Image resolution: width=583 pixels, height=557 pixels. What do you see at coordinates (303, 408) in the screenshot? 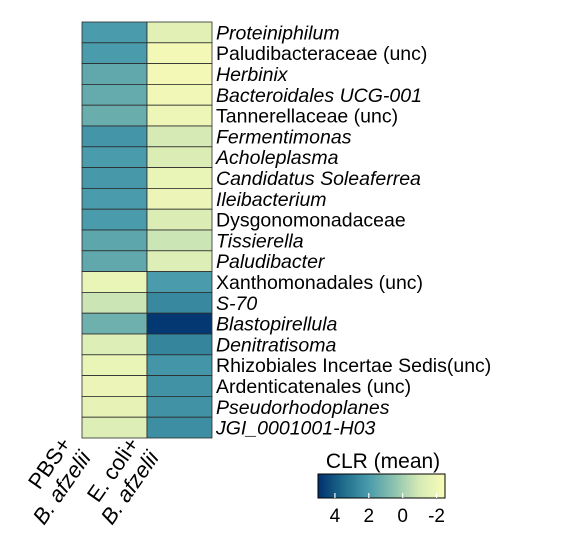
I see `row-label: Pseudorhodoplanes` at bounding box center [303, 408].